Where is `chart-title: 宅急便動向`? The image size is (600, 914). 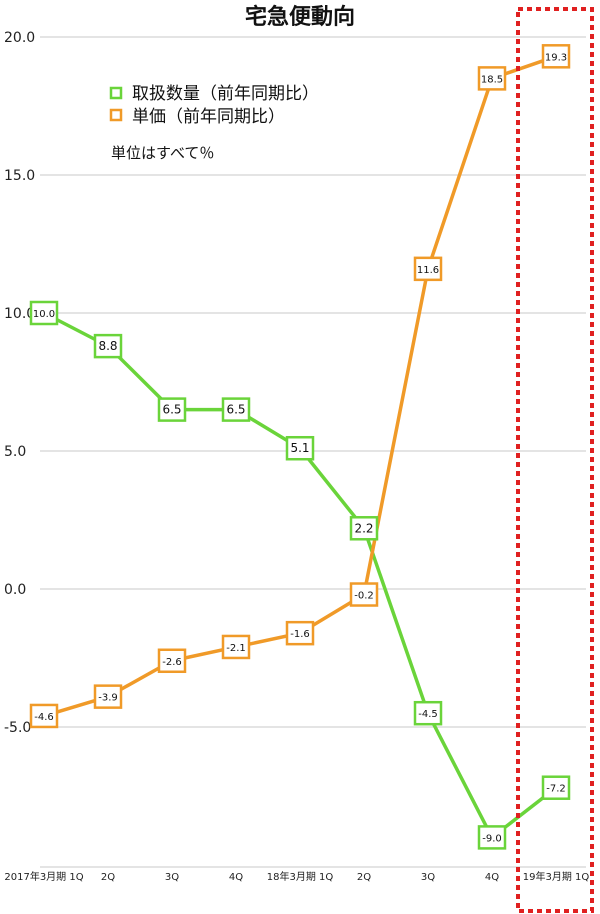
chart-title: 宅急便動向 is located at coordinates (300, 17).